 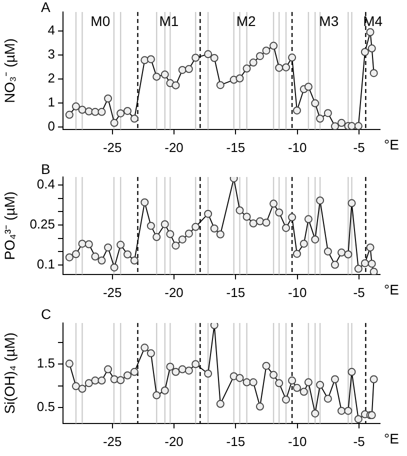 What do you see at coordinates (51, 54) in the screenshot?
I see `y-tick-label: 3` at bounding box center [51, 54].